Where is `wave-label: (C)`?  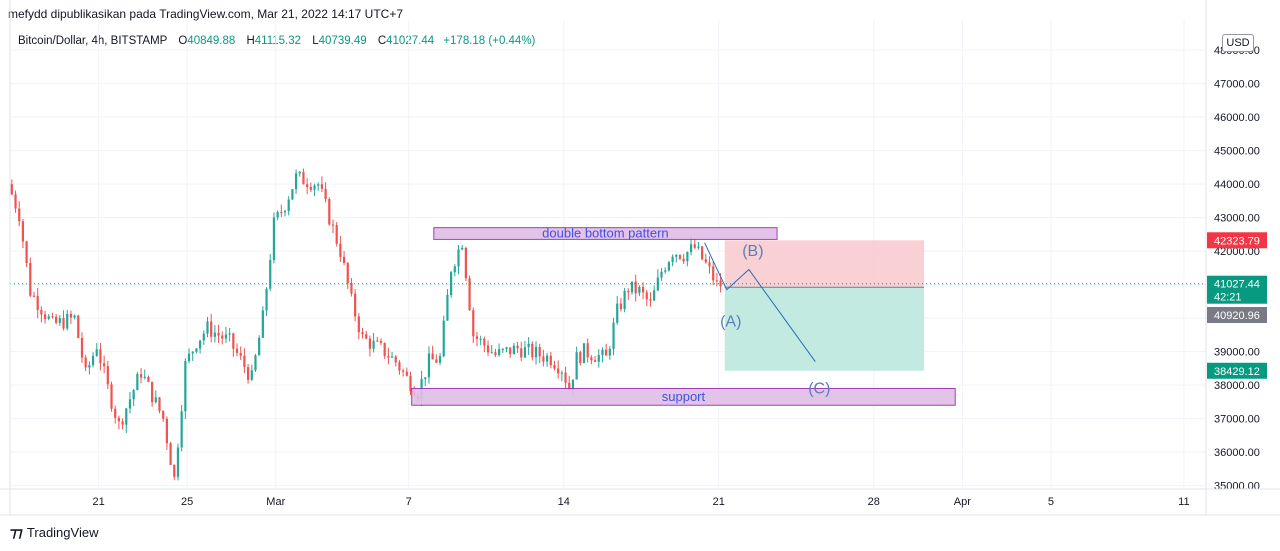
wave-label: (C) is located at coordinates (819, 388).